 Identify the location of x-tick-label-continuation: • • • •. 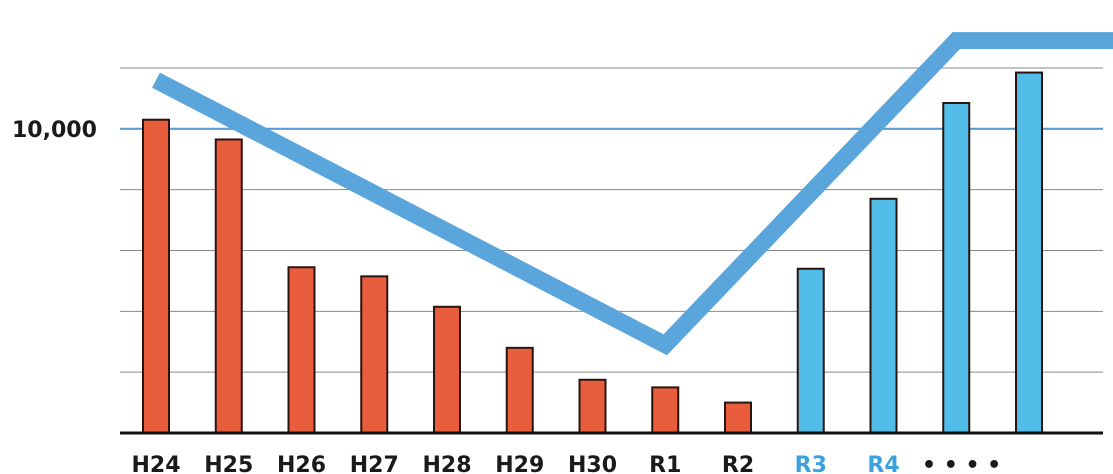
(961, 463).